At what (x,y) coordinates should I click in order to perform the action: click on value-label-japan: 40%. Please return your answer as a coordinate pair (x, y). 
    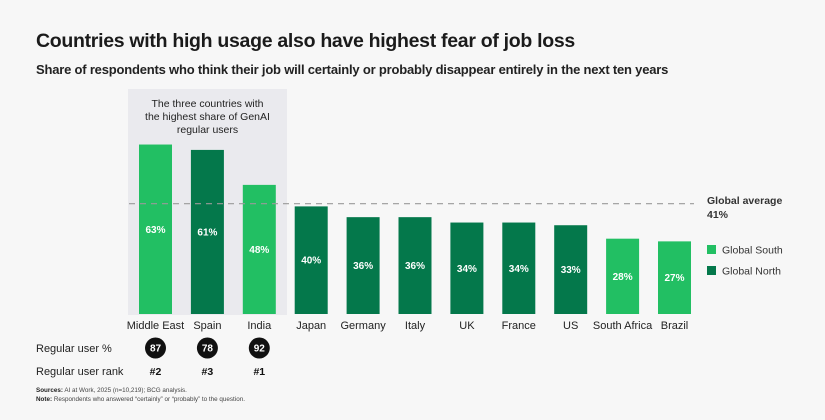
    Looking at the image, I should click on (311, 261).